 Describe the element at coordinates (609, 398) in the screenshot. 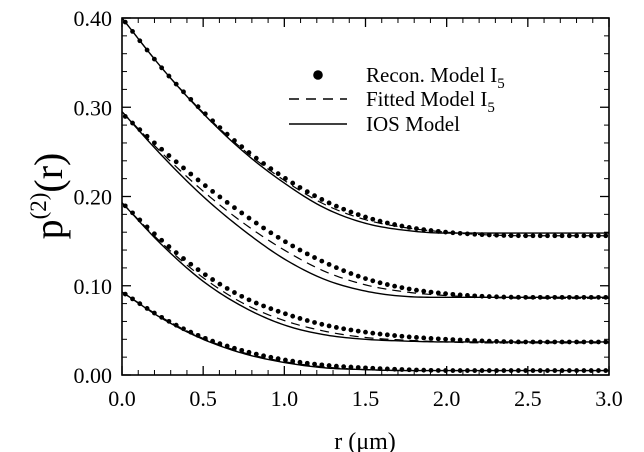

I see `x-tick-label: 3.0` at that location.